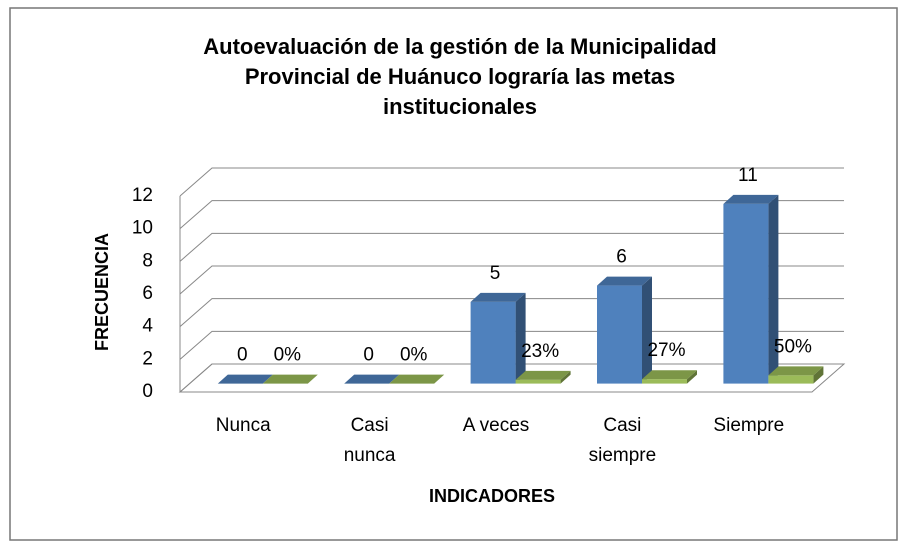  Describe the element at coordinates (147, 326) in the screenshot. I see `y-tick-label: 4` at that location.